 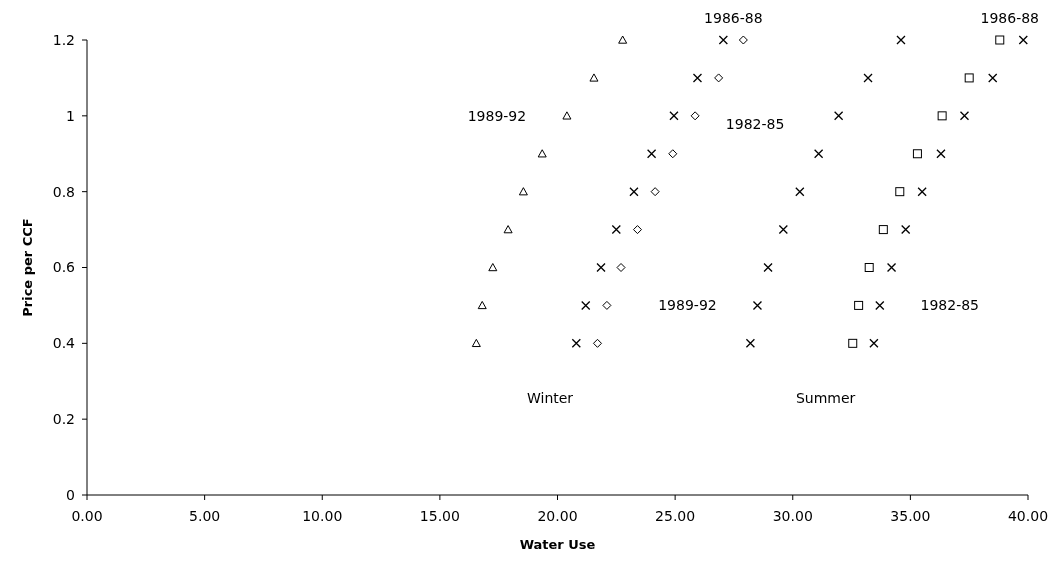 I want to click on x-tick-label: 10.00, so click(x=322, y=516).